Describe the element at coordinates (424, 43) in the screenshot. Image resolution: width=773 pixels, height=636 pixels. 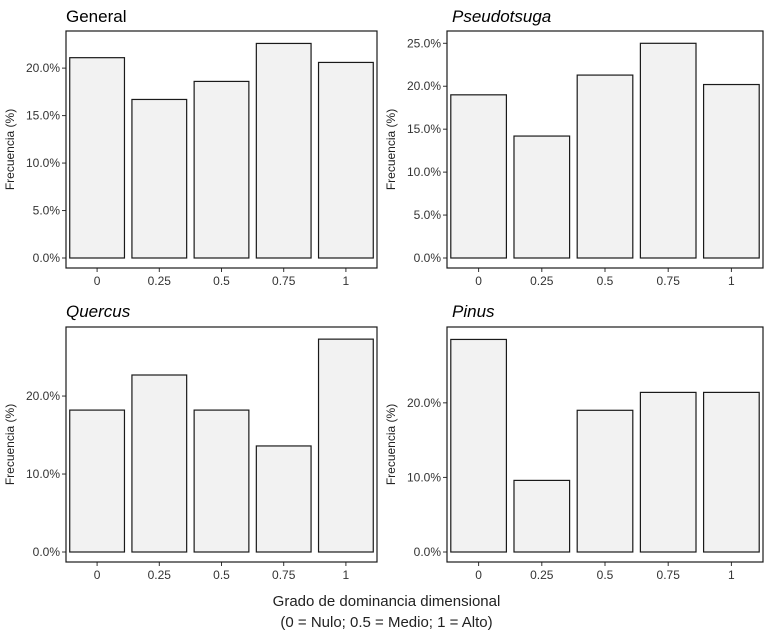
I see `panel-2-ytick-label: 25.0%` at that location.